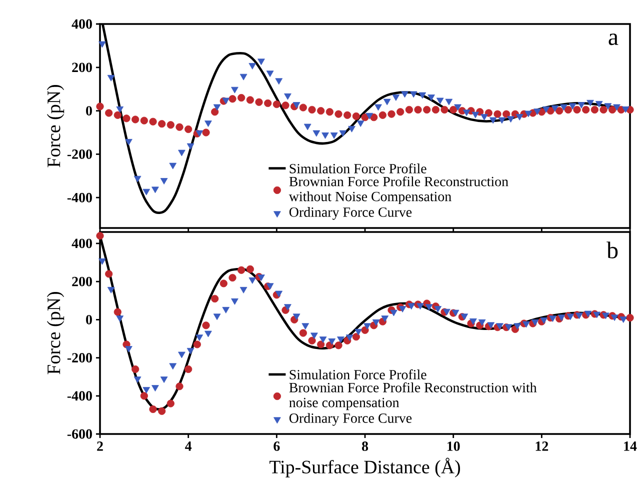 The image size is (641, 495). What do you see at coordinates (188, 446) in the screenshot?
I see `x-tick-label: 4` at bounding box center [188, 446].